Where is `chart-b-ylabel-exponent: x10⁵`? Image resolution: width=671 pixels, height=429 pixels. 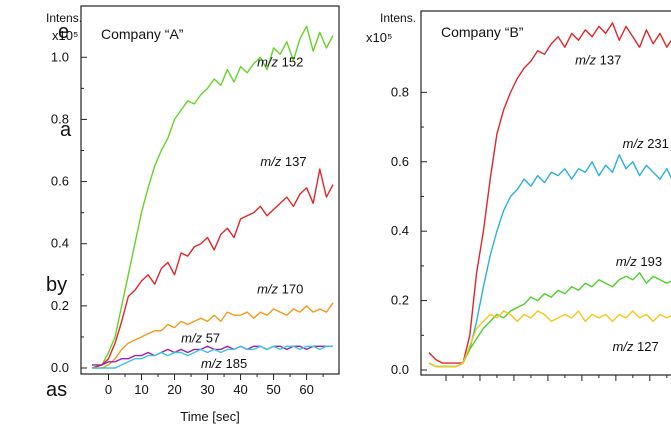
chart-b-ylabel-exponent: x10⁵ is located at coordinates (379, 37).